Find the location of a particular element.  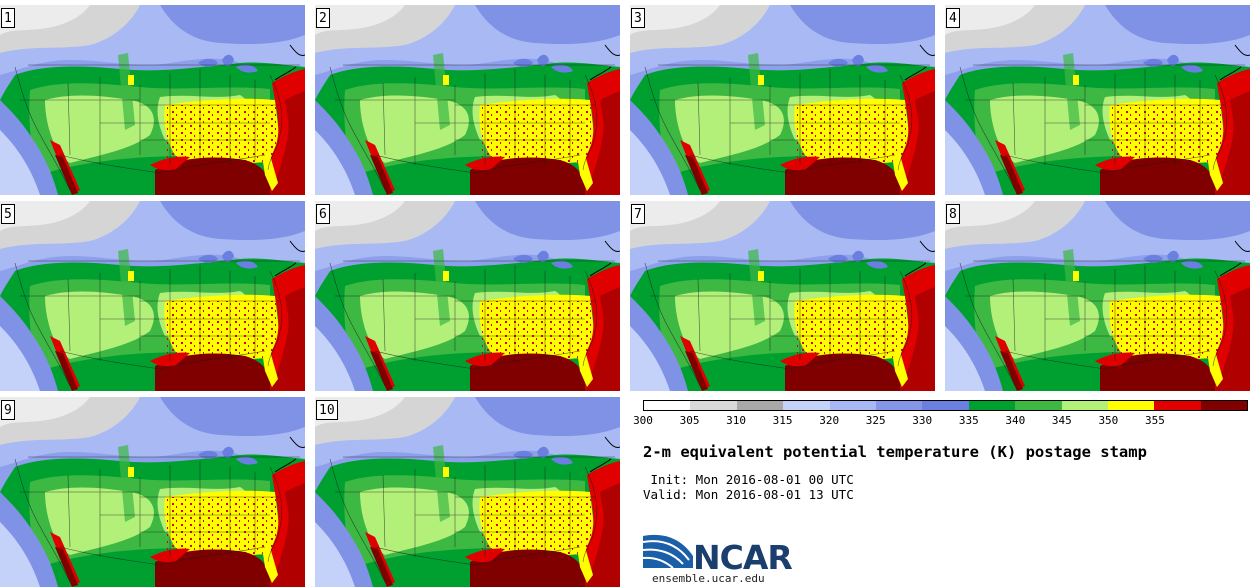

ensemble-member-map-4: 4 is located at coordinates (1097, 100).